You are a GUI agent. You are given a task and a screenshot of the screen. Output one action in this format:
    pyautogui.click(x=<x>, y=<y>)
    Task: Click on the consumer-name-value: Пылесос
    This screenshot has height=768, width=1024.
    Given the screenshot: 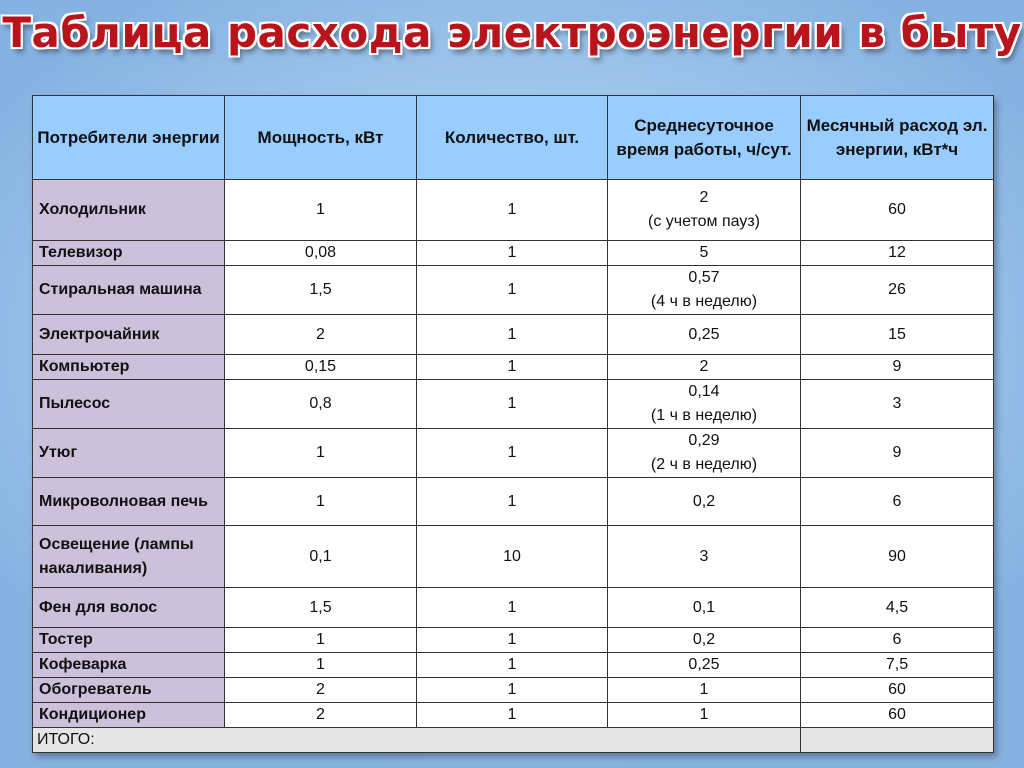 What is the action you would take?
    pyautogui.click(x=75, y=403)
    